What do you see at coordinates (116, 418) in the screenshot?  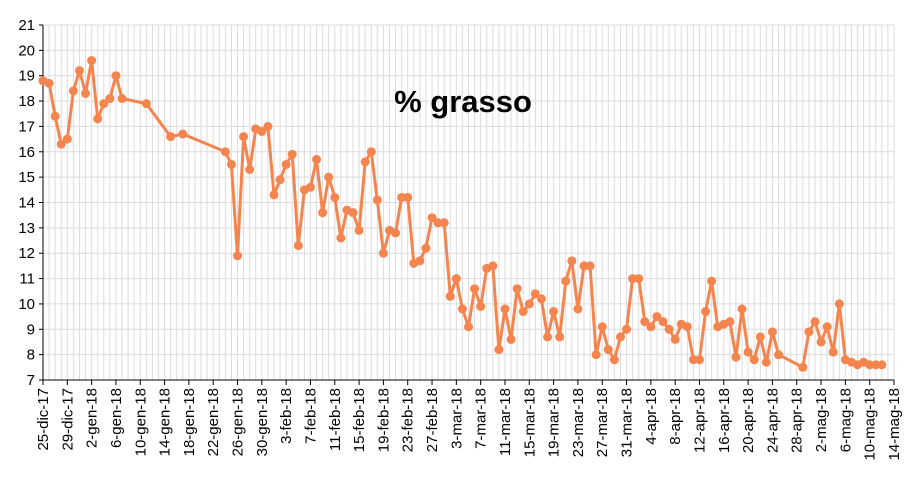 I see `x-tick-label: 6-gen-18` at bounding box center [116, 418].